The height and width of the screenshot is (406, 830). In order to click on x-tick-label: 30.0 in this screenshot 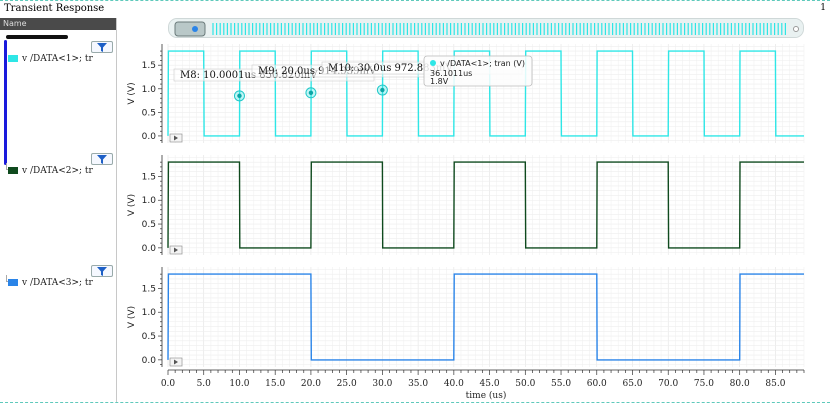, I will do `click(382, 384)`.